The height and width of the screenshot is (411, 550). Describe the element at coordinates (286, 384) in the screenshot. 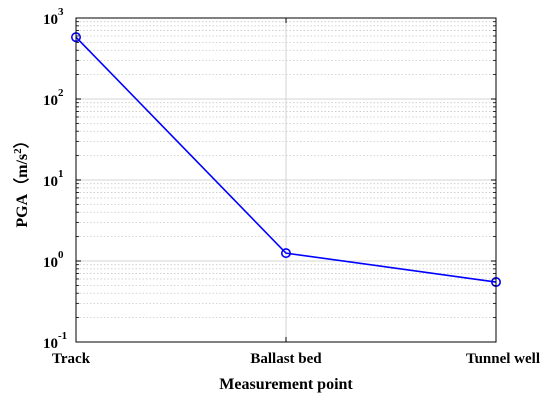

I see `x-axis-title: Measurement point` at that location.